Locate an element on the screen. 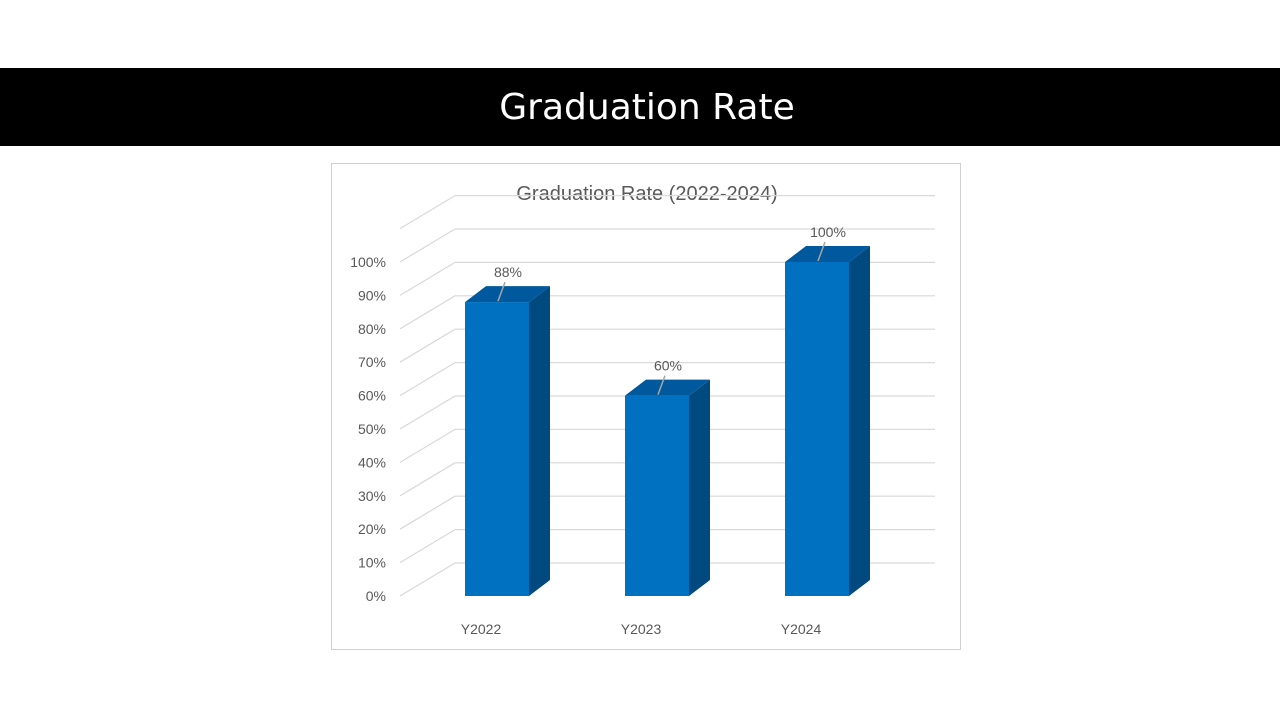 This screenshot has height=720, width=1280. y-tick-label: 40% is located at coordinates (372, 462).